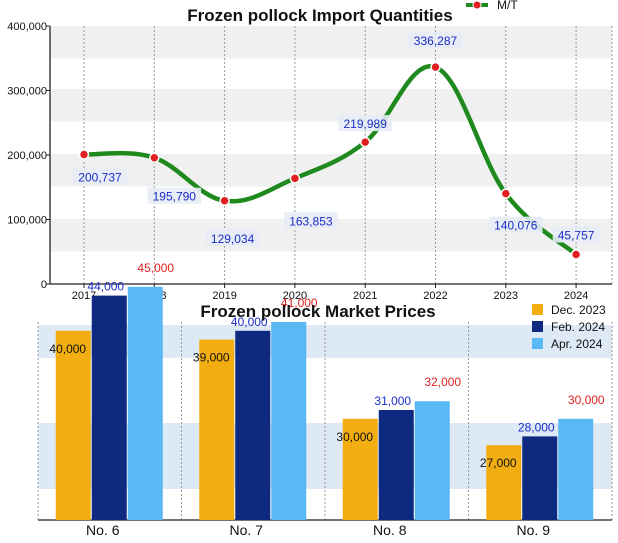 Image resolution: width=618 pixels, height=543 pixels. I want to click on legend-entry: Dec. 2023, so click(578, 310).